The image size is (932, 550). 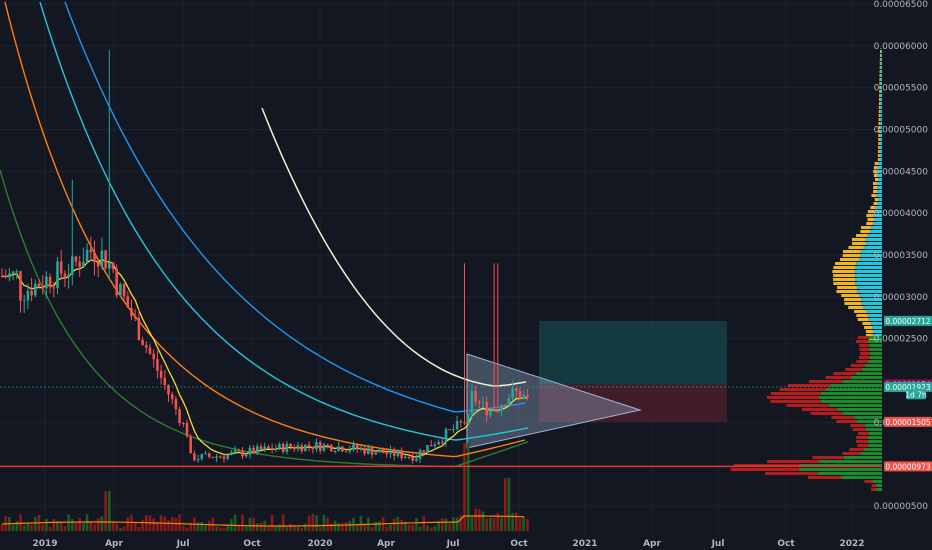 I want to click on y-tick-label: 0.00000500, so click(x=901, y=507).